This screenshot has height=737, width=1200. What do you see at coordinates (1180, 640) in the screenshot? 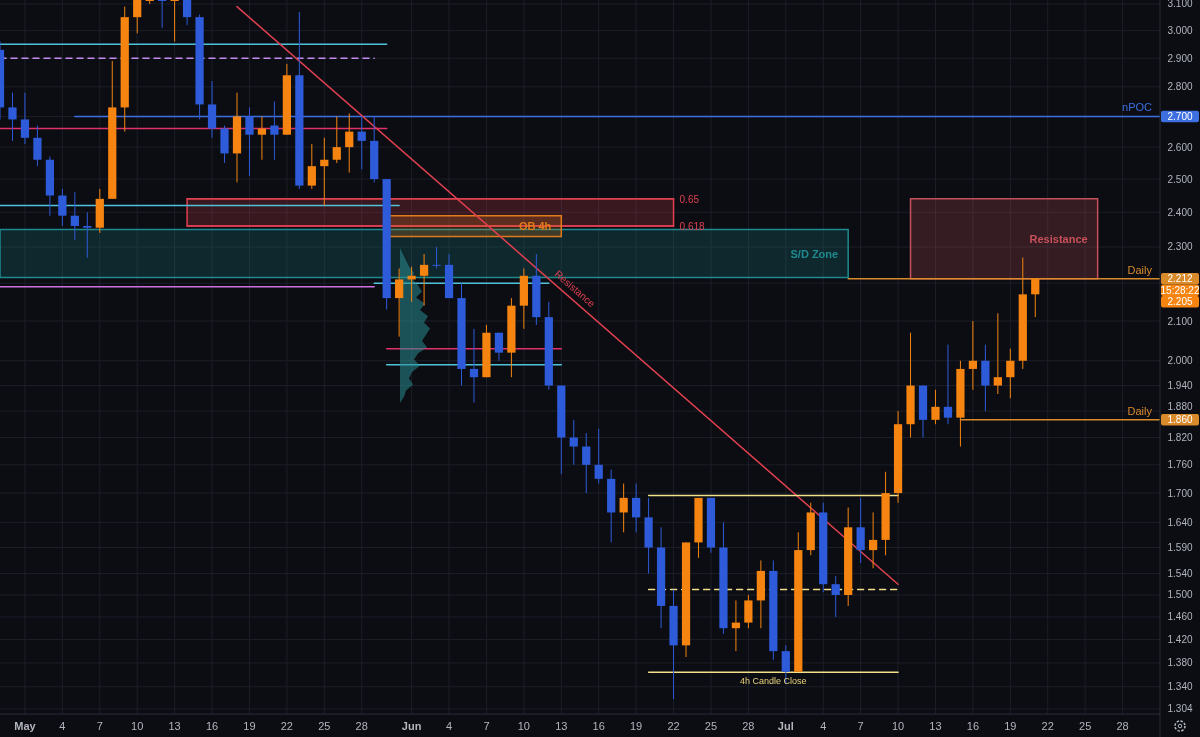
I see `y-tick-label: 1.420` at bounding box center [1180, 640].